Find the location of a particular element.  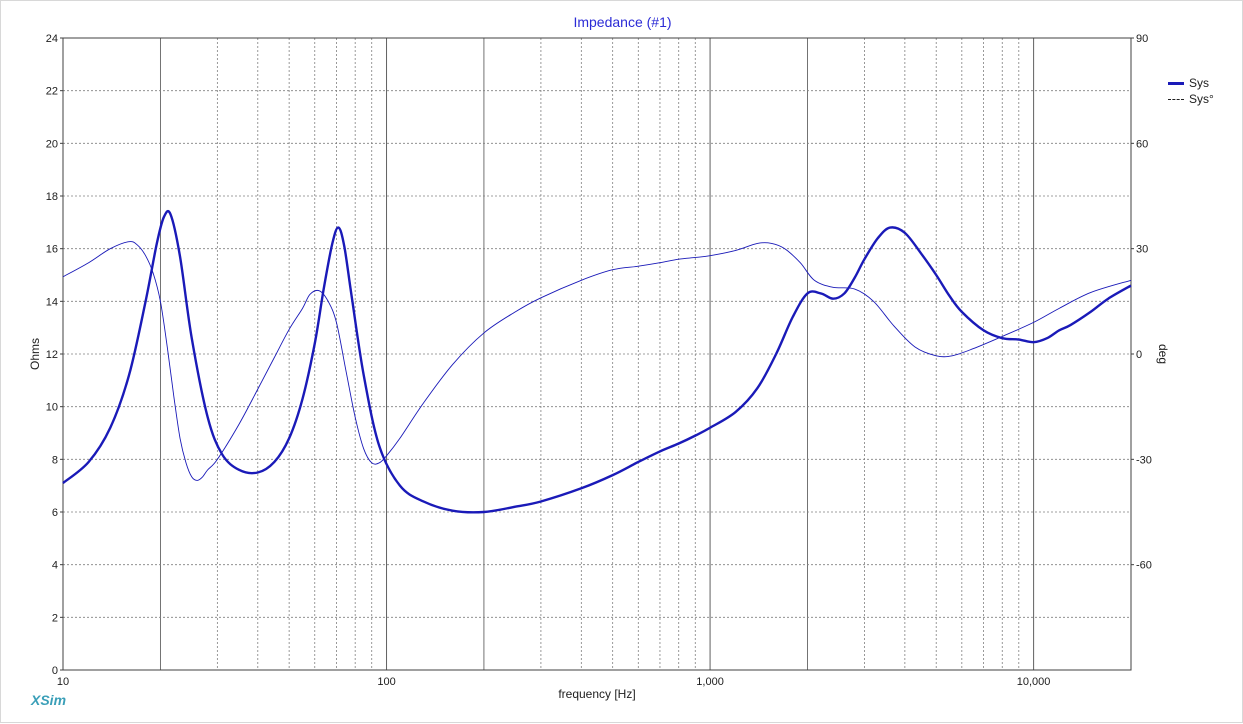

y-tick-label: 14 is located at coordinates (52, 302).